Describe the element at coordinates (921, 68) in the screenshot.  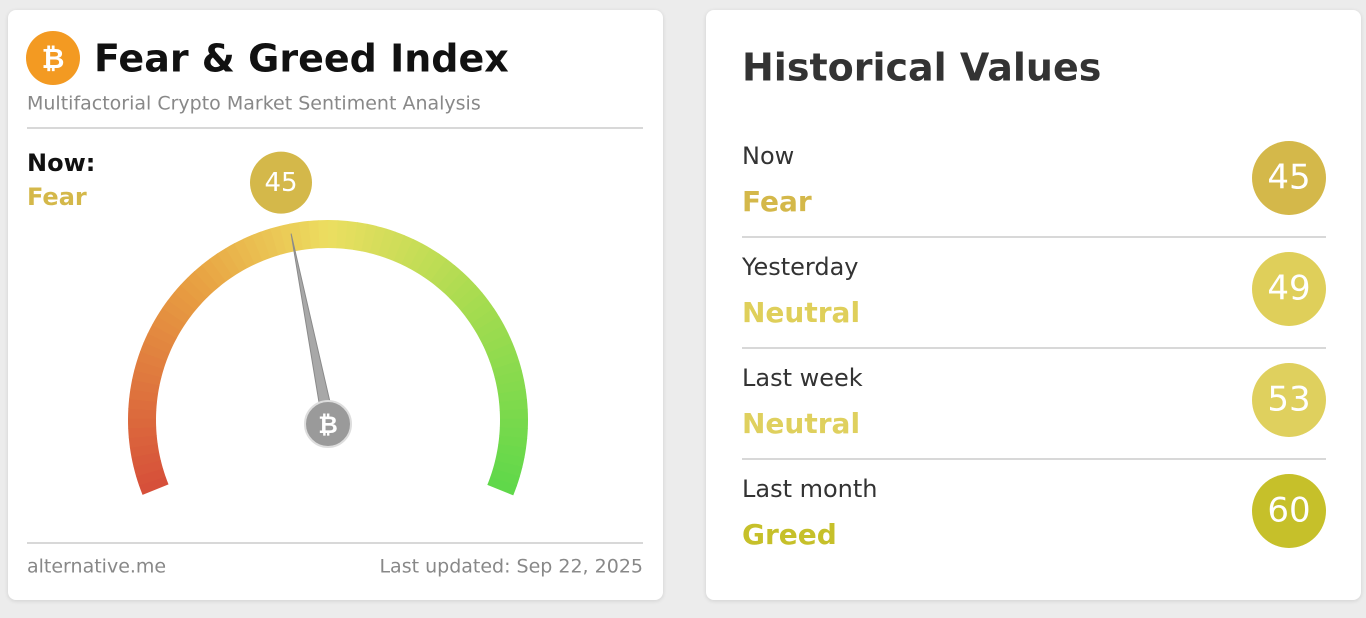
I see `history-title: Historical Values` at that location.